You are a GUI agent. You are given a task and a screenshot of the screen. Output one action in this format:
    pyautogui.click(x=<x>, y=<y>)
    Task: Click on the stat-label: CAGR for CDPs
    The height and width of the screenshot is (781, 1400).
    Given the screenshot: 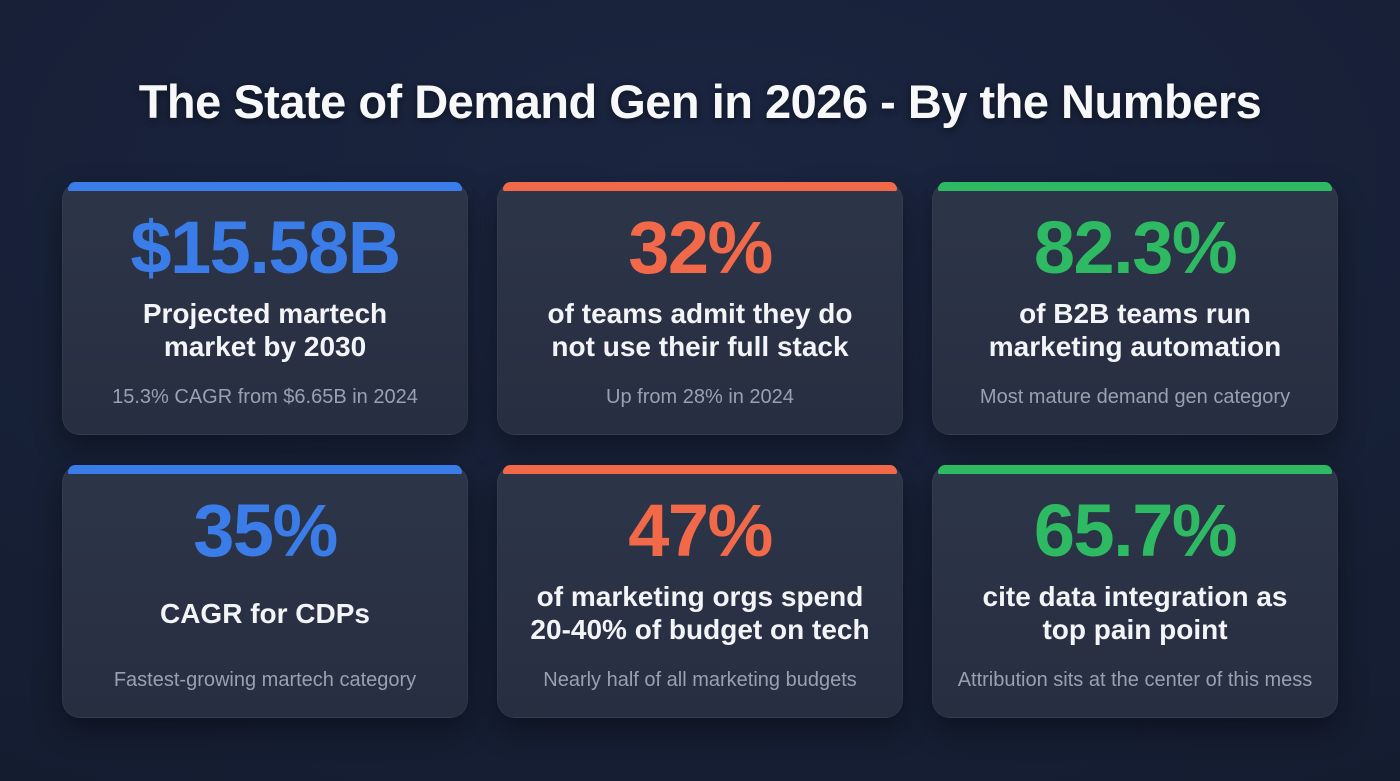 What is the action you would take?
    pyautogui.click(x=264, y=613)
    